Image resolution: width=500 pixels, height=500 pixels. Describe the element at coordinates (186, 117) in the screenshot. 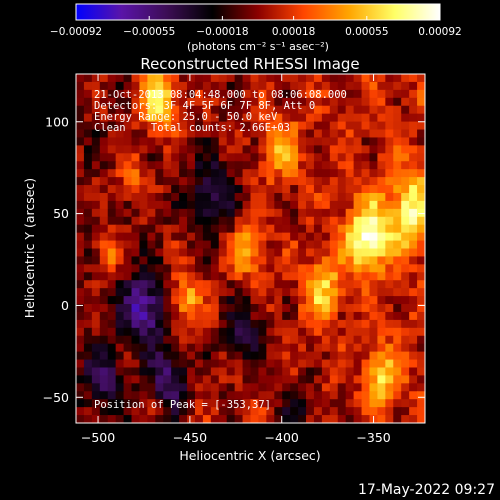

I see `annotation-energy-range: Energy Range: 25.0 - 50.0 keV` at that location.